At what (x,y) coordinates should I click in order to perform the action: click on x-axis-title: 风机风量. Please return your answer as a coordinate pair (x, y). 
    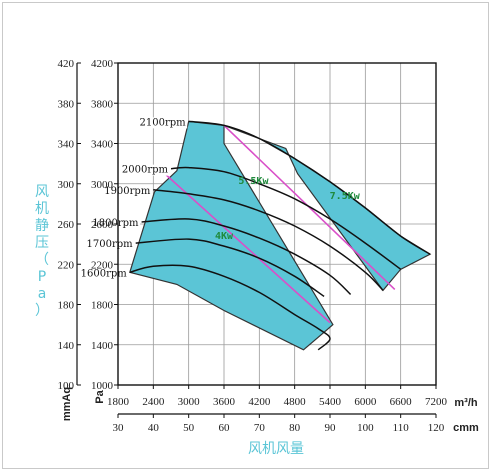
    Looking at the image, I should click on (276, 449).